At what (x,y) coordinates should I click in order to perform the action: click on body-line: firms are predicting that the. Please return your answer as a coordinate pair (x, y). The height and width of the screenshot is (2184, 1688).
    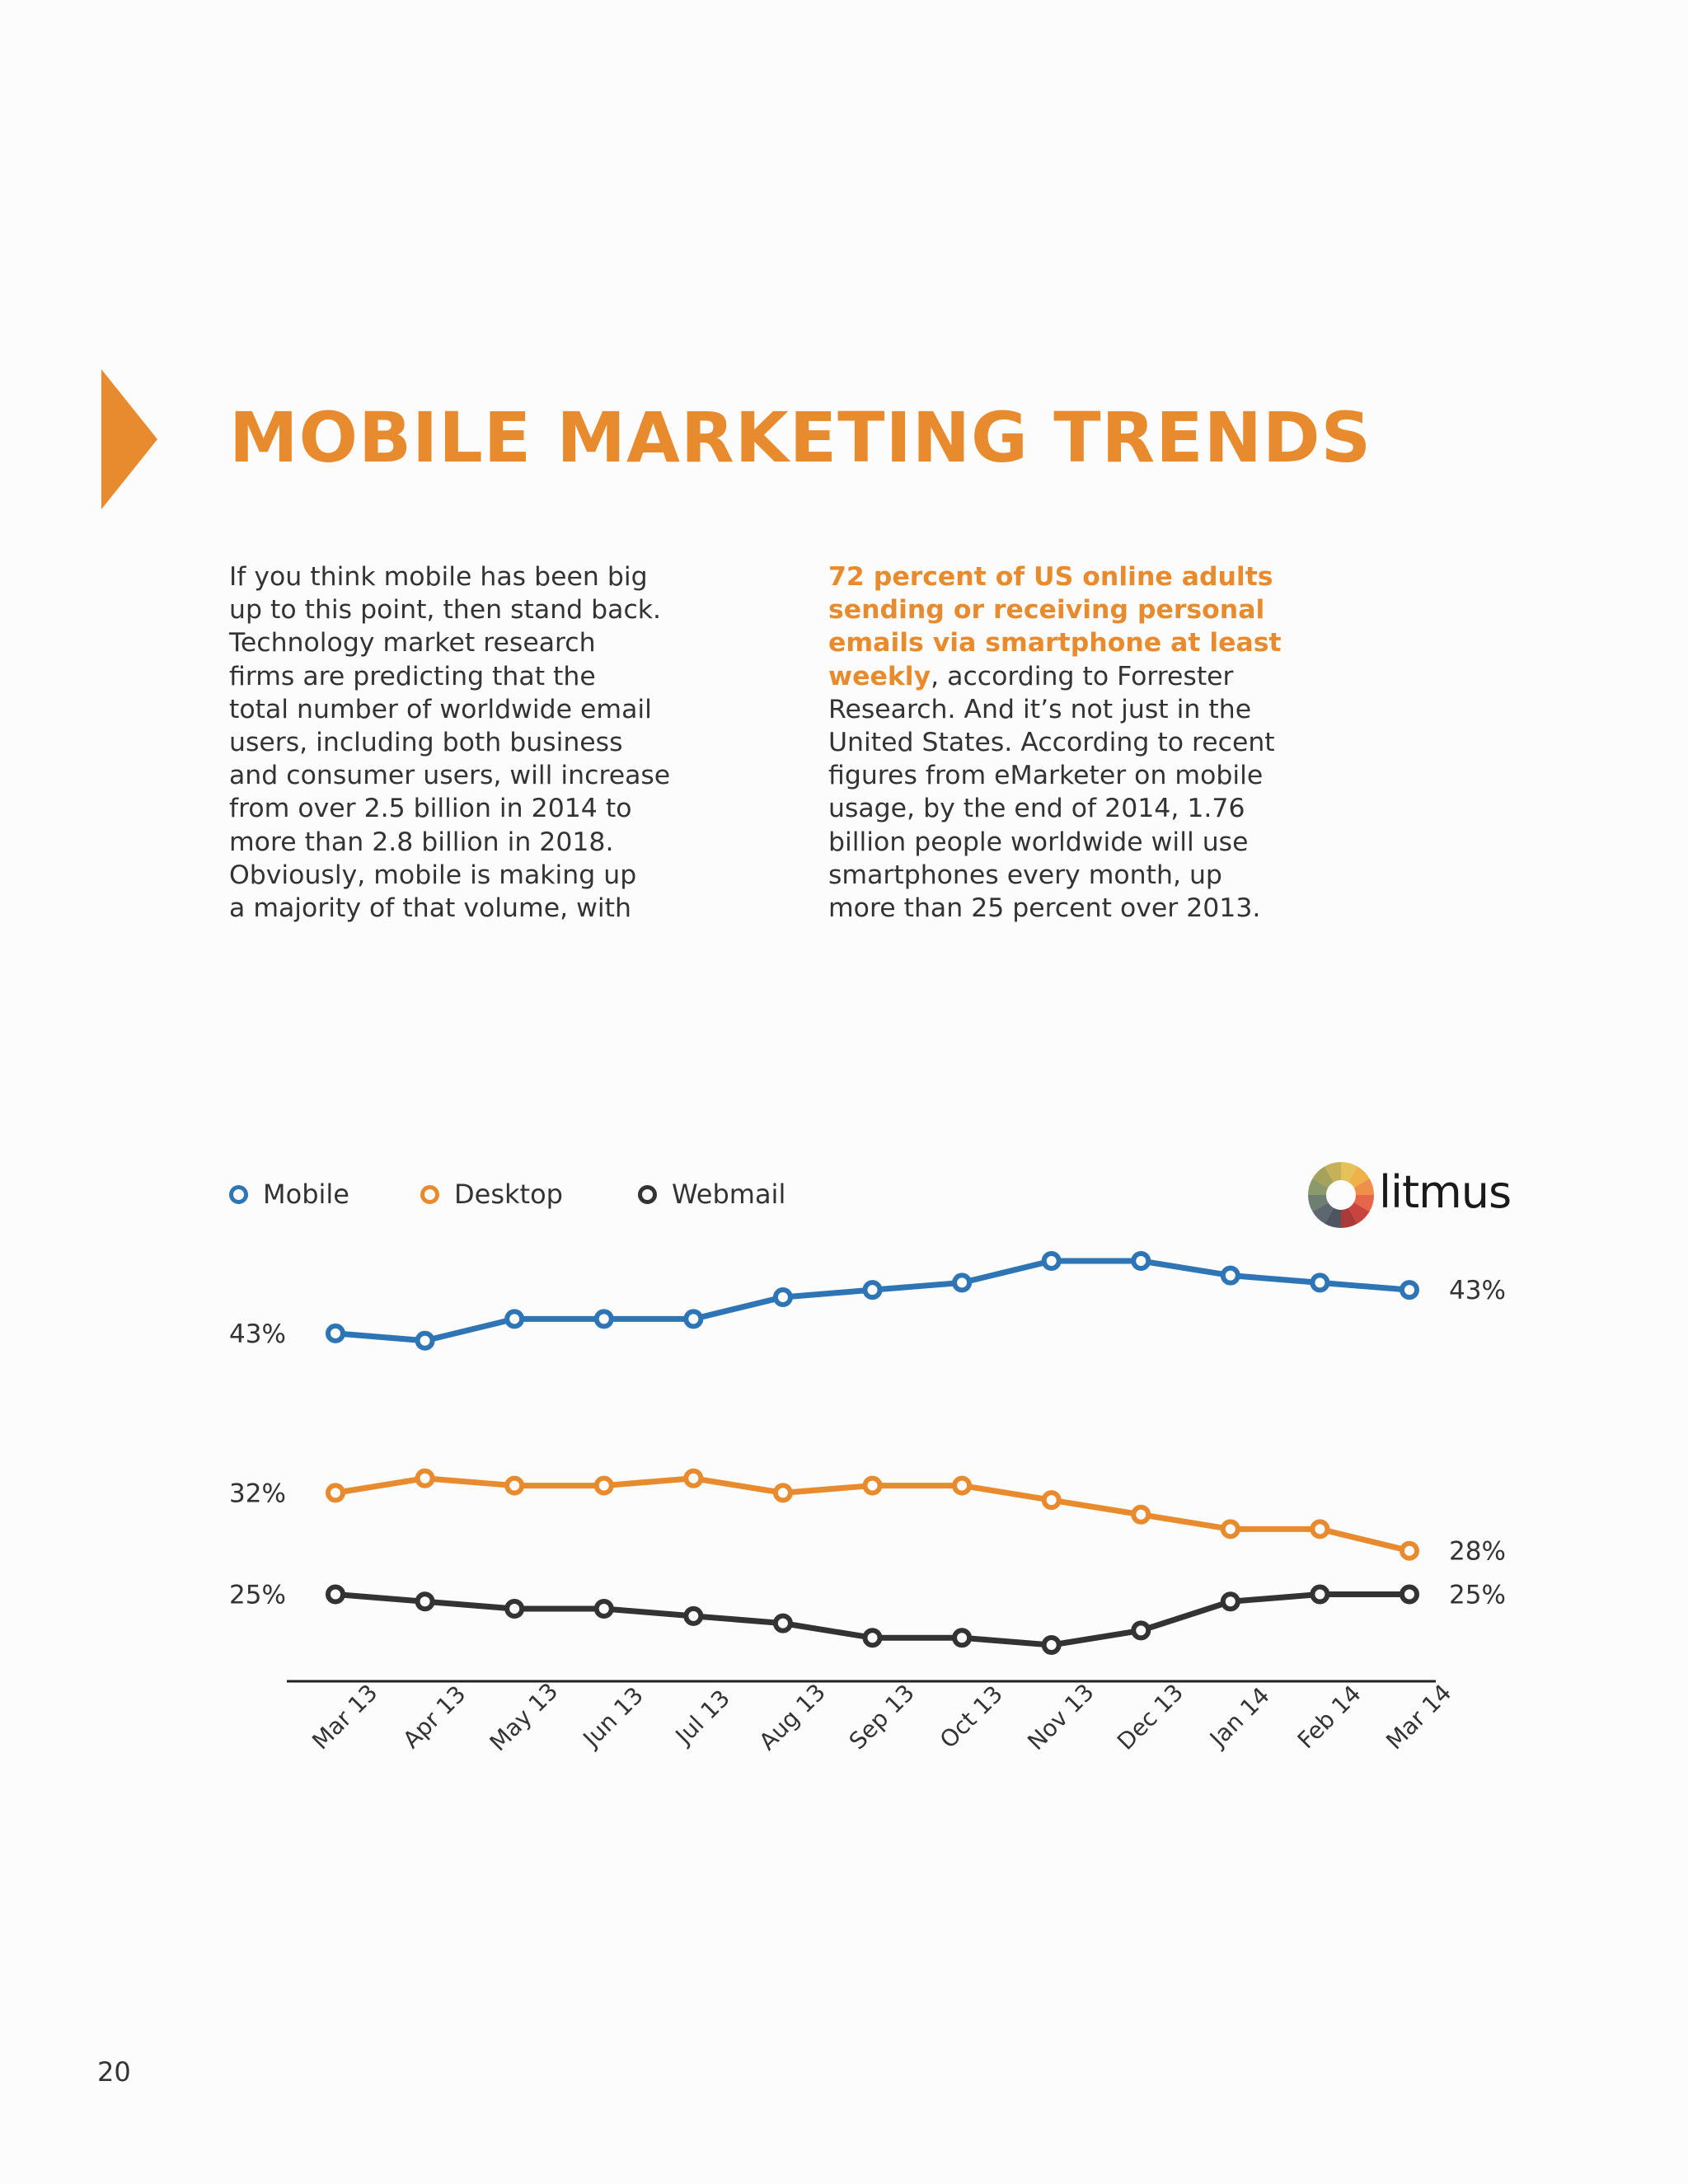
    Looking at the image, I should click on (413, 676).